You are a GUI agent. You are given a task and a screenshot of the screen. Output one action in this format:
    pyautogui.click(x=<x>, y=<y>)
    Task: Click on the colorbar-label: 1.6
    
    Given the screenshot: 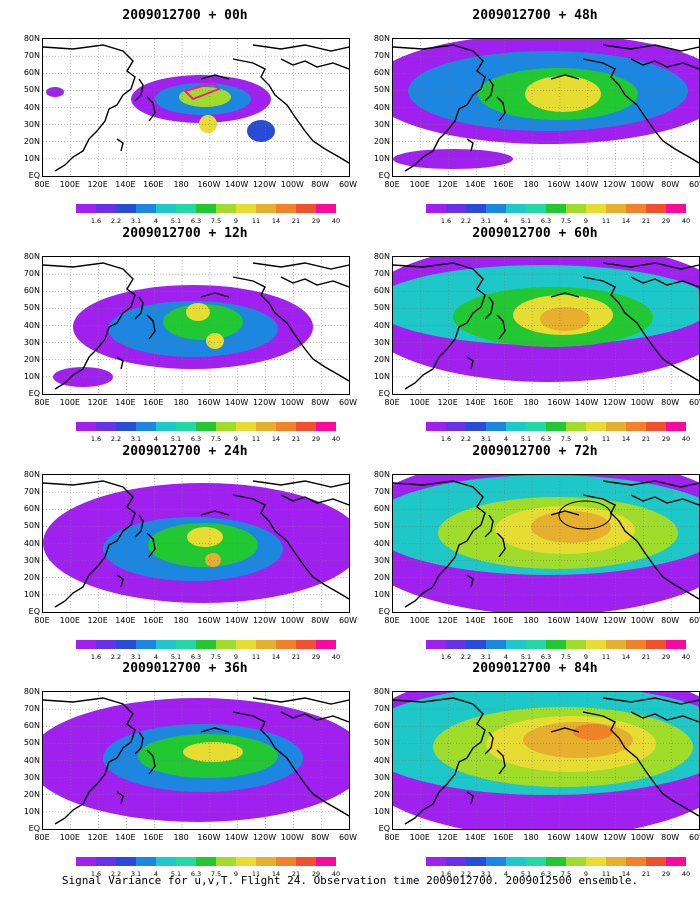 What is the action you would take?
    pyautogui.click(x=446, y=221)
    